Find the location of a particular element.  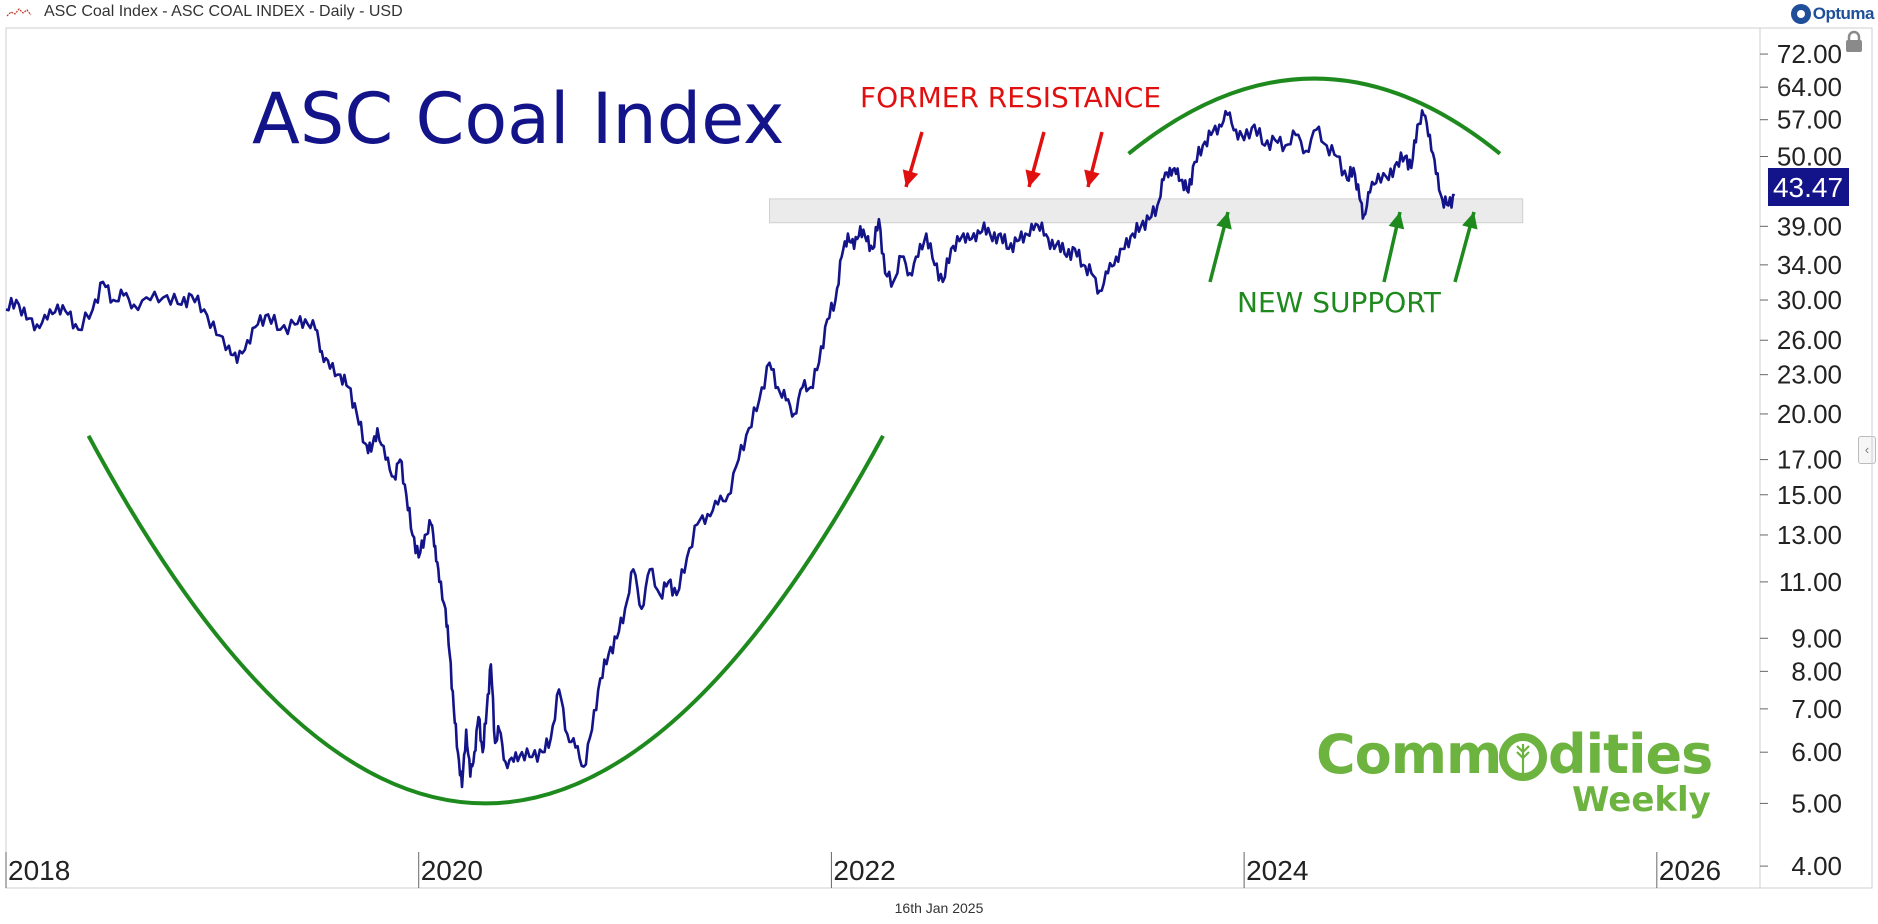

optuma-brand: Optuma is located at coordinates (1832, 14).